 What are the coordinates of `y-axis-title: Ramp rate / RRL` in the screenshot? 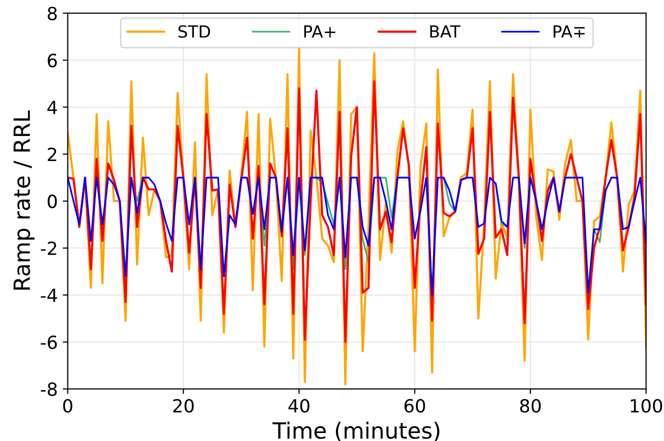 It's located at (24, 200).